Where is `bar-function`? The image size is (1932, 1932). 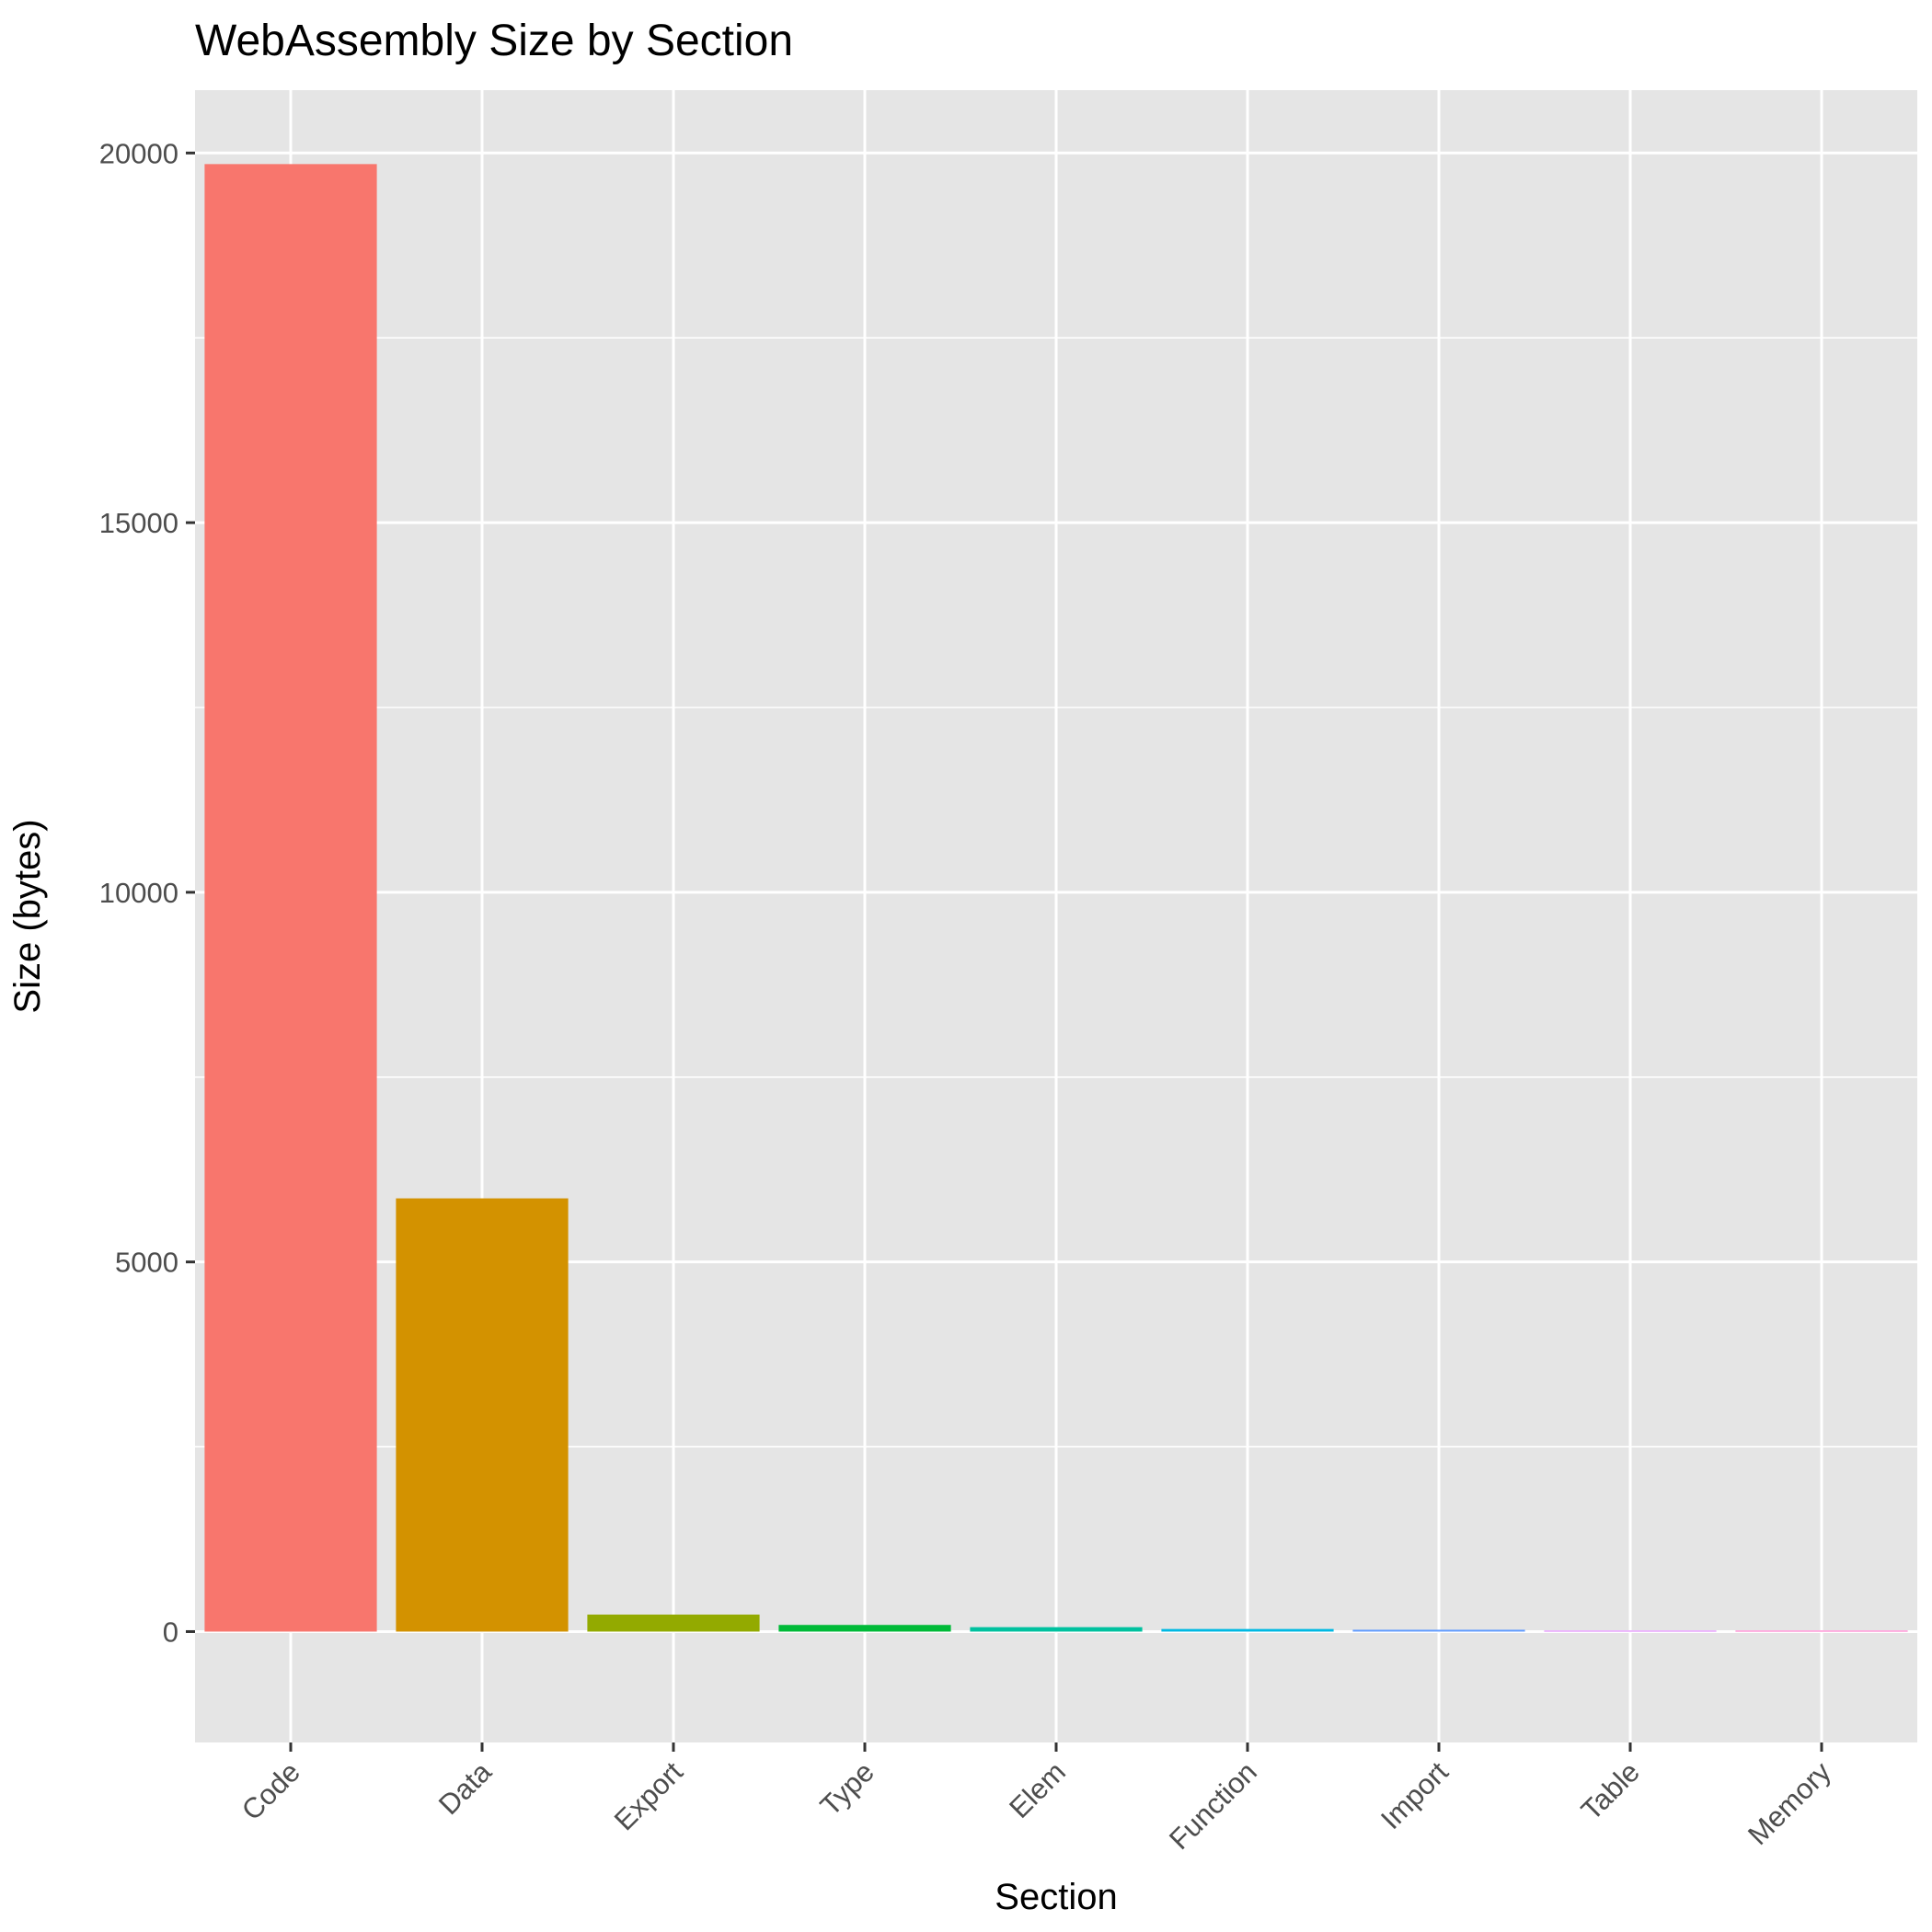 bar-function is located at coordinates (1247, 1630).